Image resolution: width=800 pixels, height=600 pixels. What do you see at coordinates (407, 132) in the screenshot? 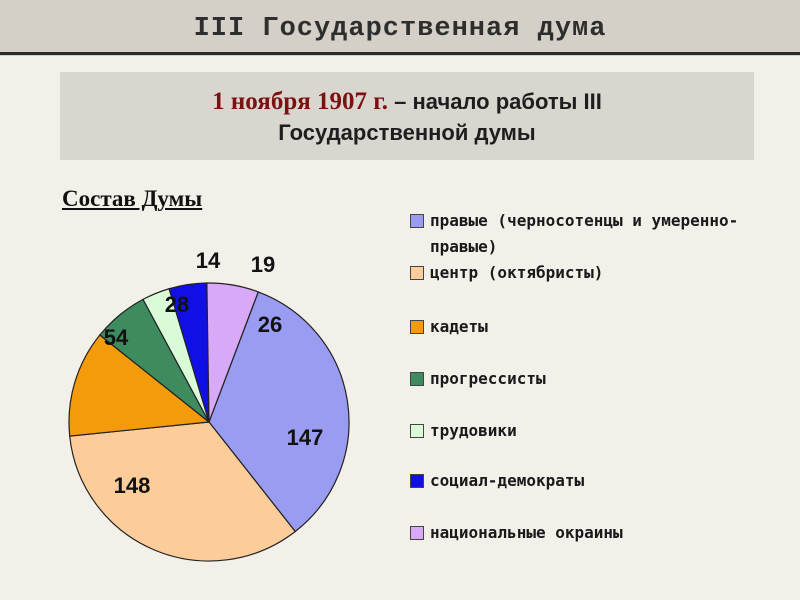
I see `banner-line-2: Государственной думы` at bounding box center [407, 132].